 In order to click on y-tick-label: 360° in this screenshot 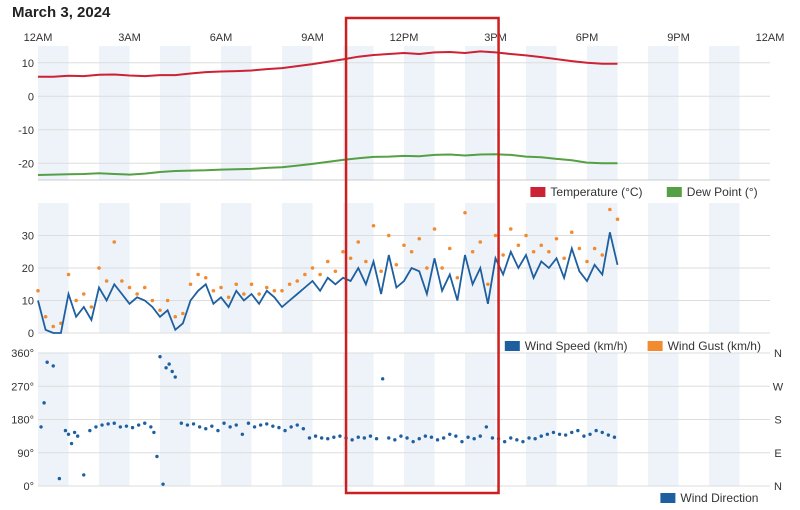, I will do `click(22, 354)`.